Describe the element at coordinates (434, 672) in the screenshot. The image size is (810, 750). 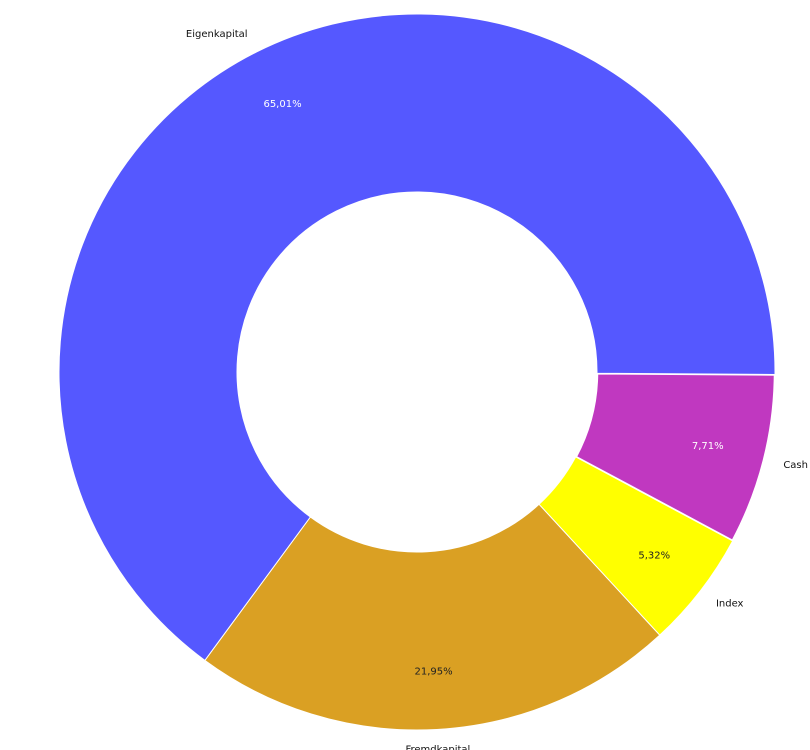
I see `value-label-fremdkapital: 21,95%` at that location.